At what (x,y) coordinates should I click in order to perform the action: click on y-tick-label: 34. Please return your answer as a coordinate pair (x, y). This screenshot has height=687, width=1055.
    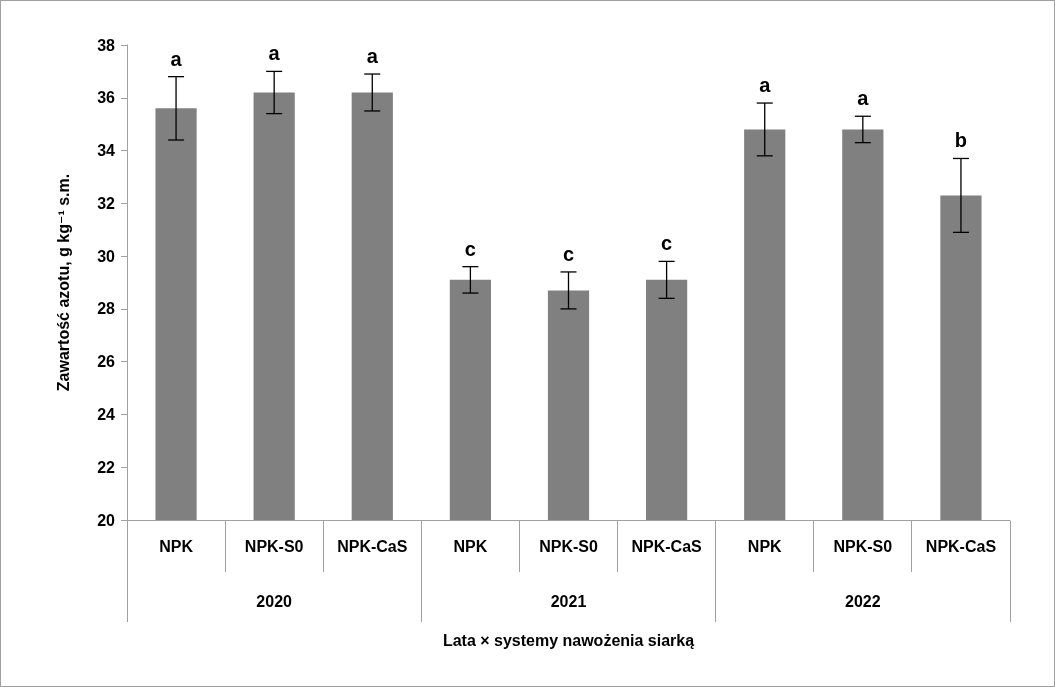
    Looking at the image, I should click on (106, 151).